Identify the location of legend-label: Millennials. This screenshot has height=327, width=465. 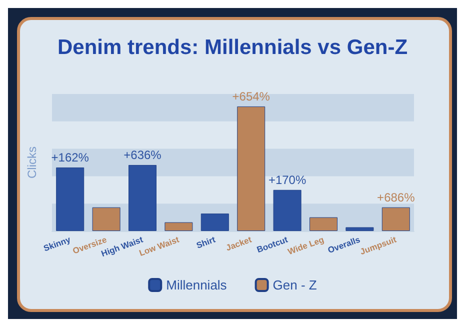
(197, 285).